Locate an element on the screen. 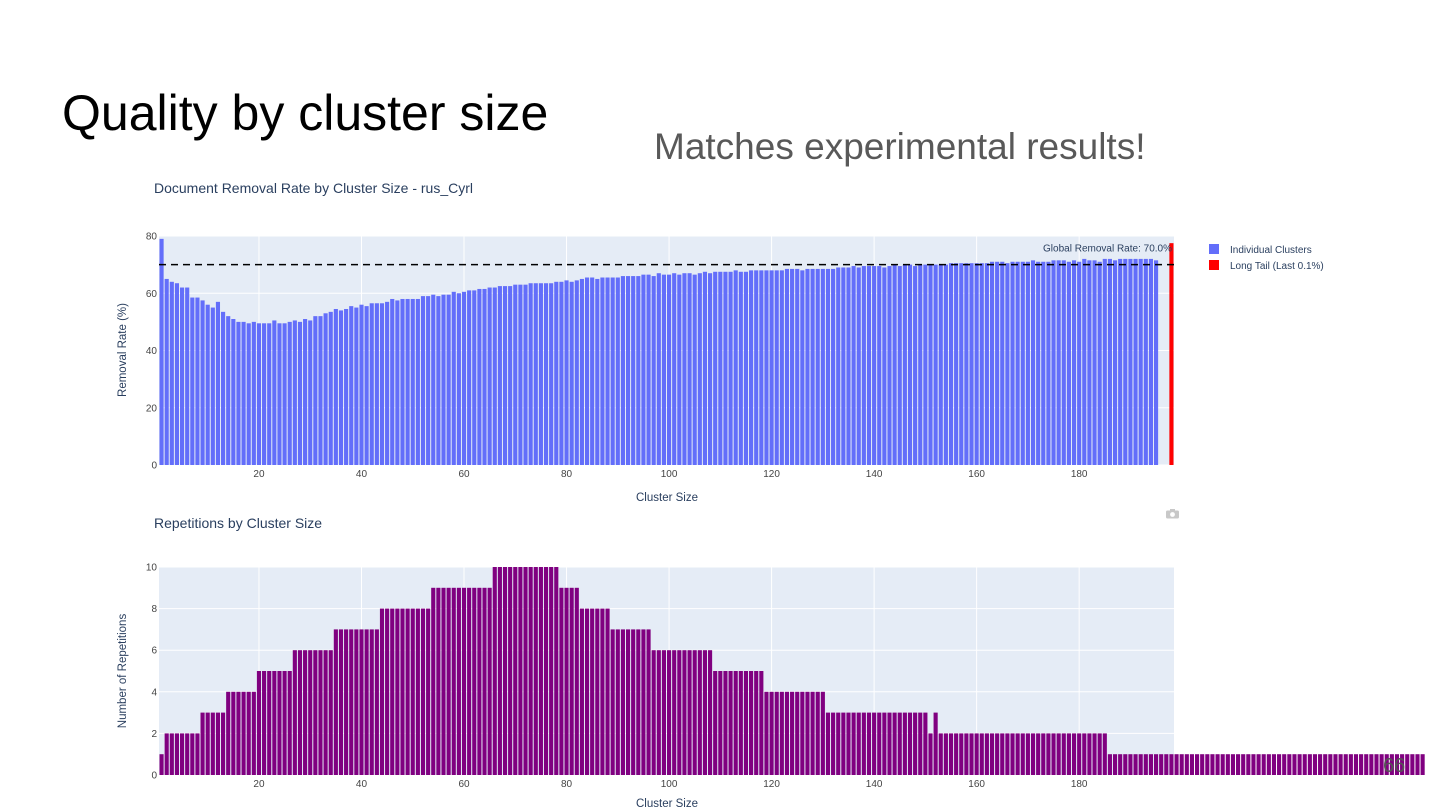 The image size is (1440, 810). camera-icon is located at coordinates (1172, 514).